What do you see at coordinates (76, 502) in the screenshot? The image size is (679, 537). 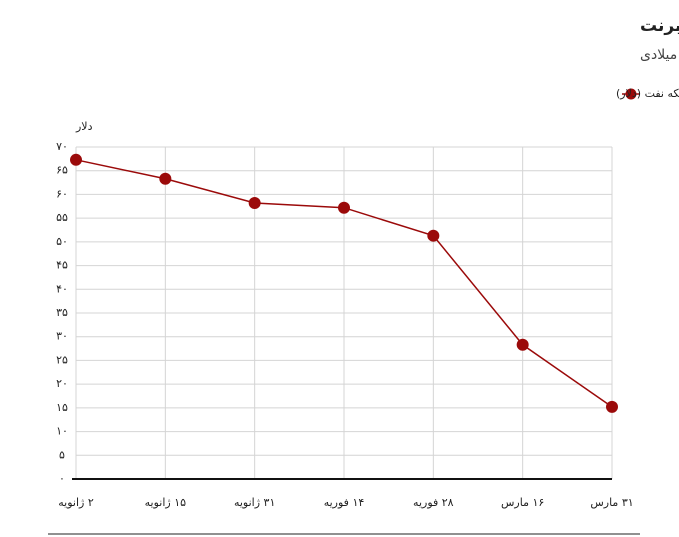 I see `x-tick-label: ۲ ژانویه` at bounding box center [76, 502].